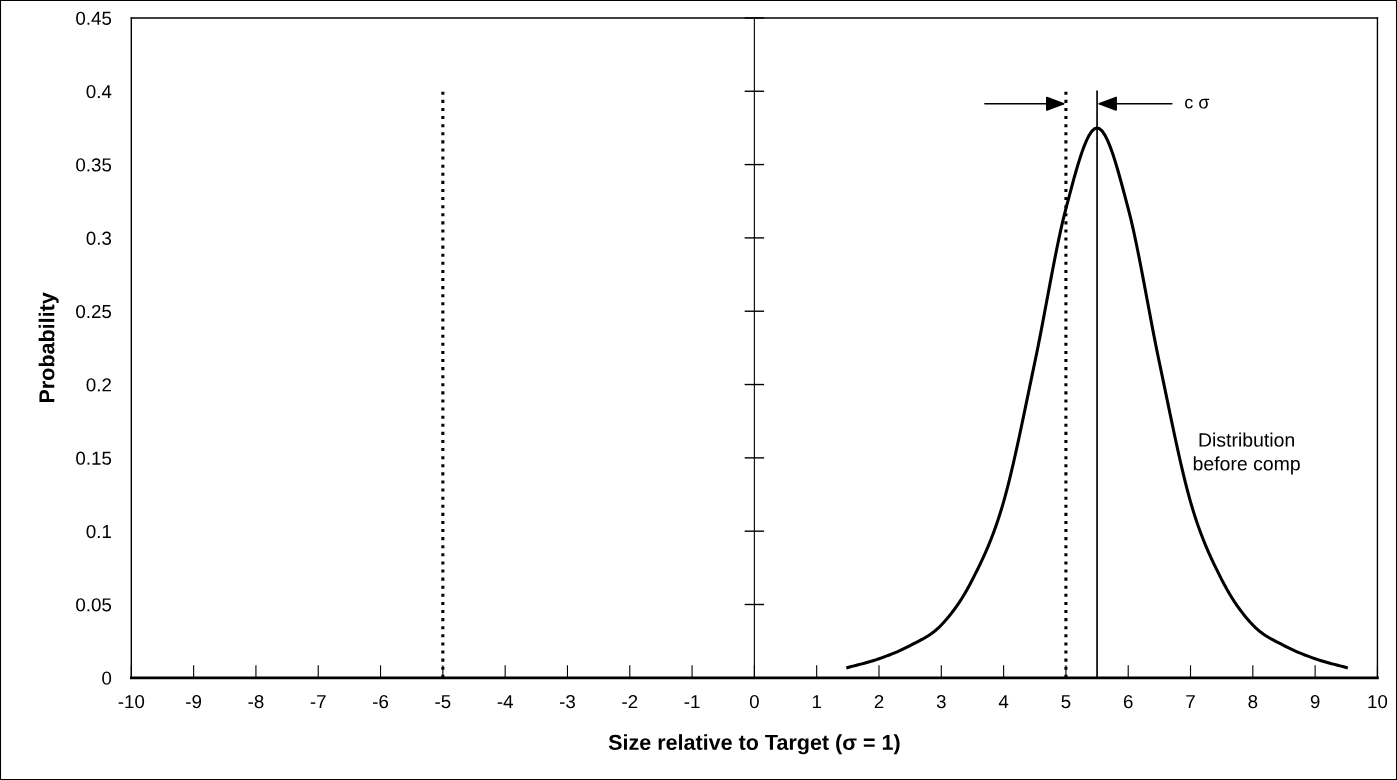 The image size is (1397, 780). I want to click on x-tick-label: 5, so click(1066, 702).